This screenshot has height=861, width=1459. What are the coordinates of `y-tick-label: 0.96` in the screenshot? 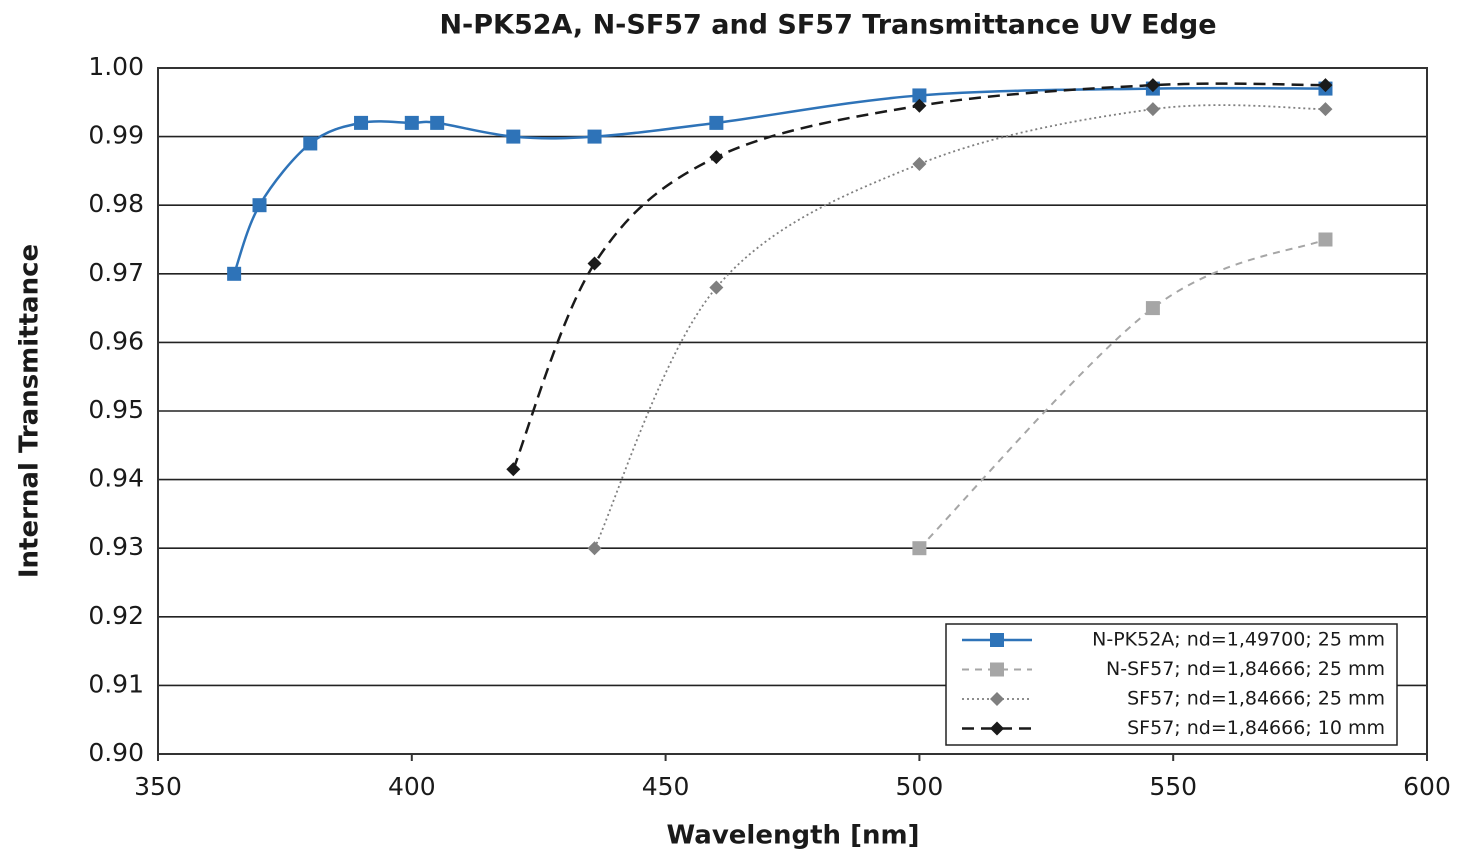 It's located at (116, 340).